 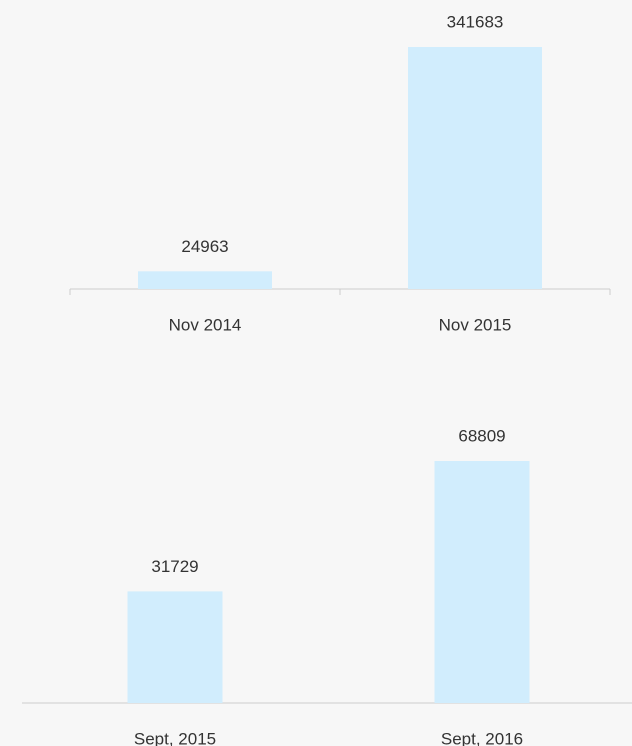 What do you see at coordinates (204, 246) in the screenshot?
I see `value-label: 24963` at bounding box center [204, 246].